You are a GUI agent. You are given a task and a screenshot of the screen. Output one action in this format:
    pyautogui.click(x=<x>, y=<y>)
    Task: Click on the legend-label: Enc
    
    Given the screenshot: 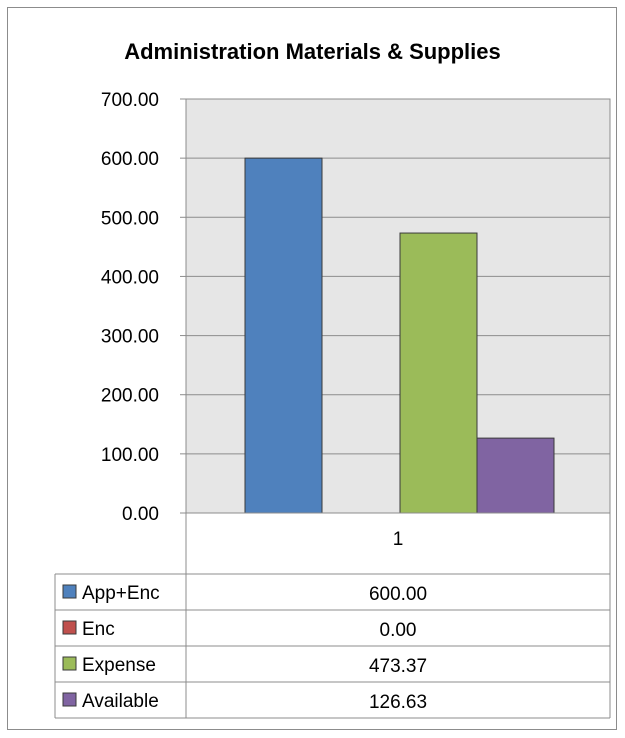 What is the action you would take?
    pyautogui.click(x=98, y=629)
    